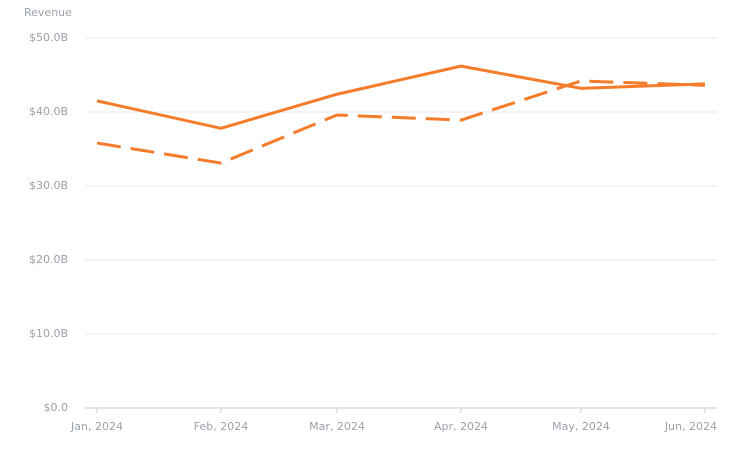 The image size is (752, 451). Describe the element at coordinates (96, 426) in the screenshot. I see `x-tick-label: Jan, 2024` at that location.